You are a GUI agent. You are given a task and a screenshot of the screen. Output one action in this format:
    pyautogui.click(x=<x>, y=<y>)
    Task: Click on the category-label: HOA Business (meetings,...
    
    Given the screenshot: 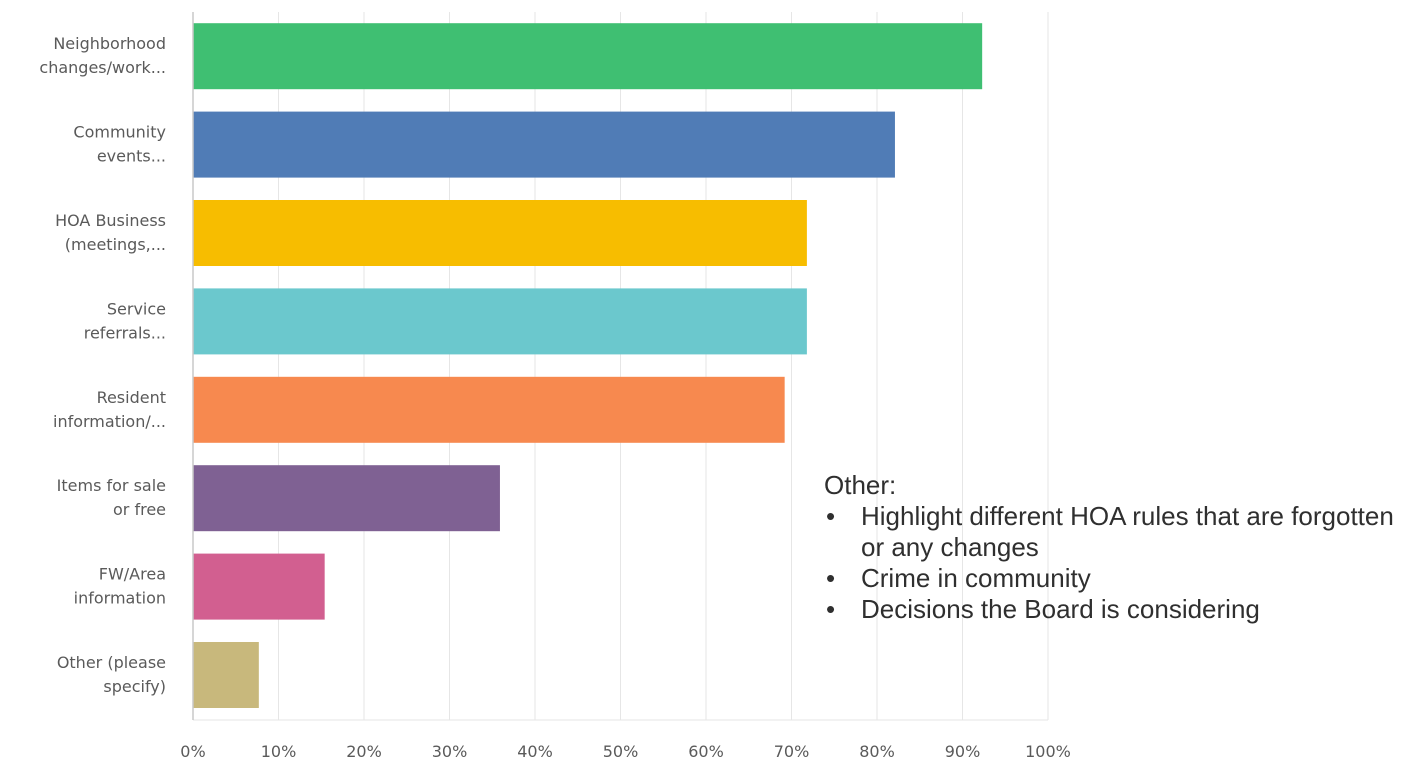 What is the action you would take?
    pyautogui.click(x=110, y=232)
    